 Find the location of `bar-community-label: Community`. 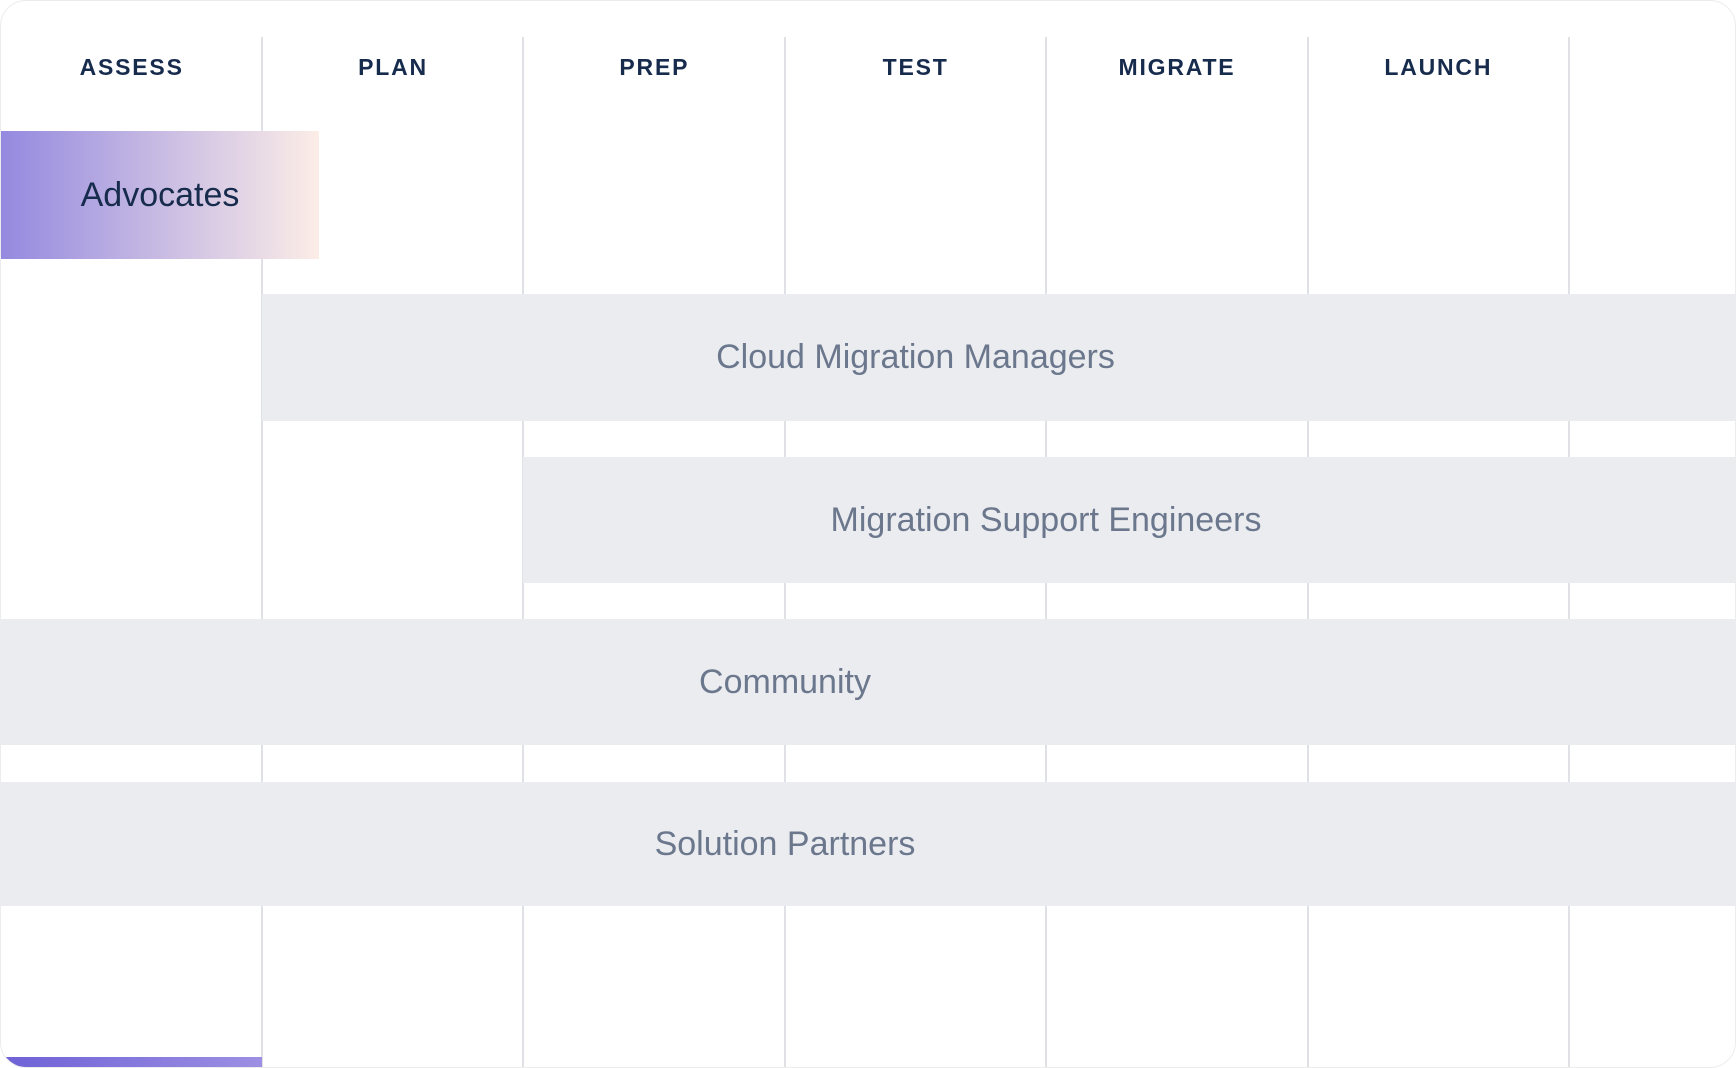

bar-community-label: Community is located at coordinates (785, 681).